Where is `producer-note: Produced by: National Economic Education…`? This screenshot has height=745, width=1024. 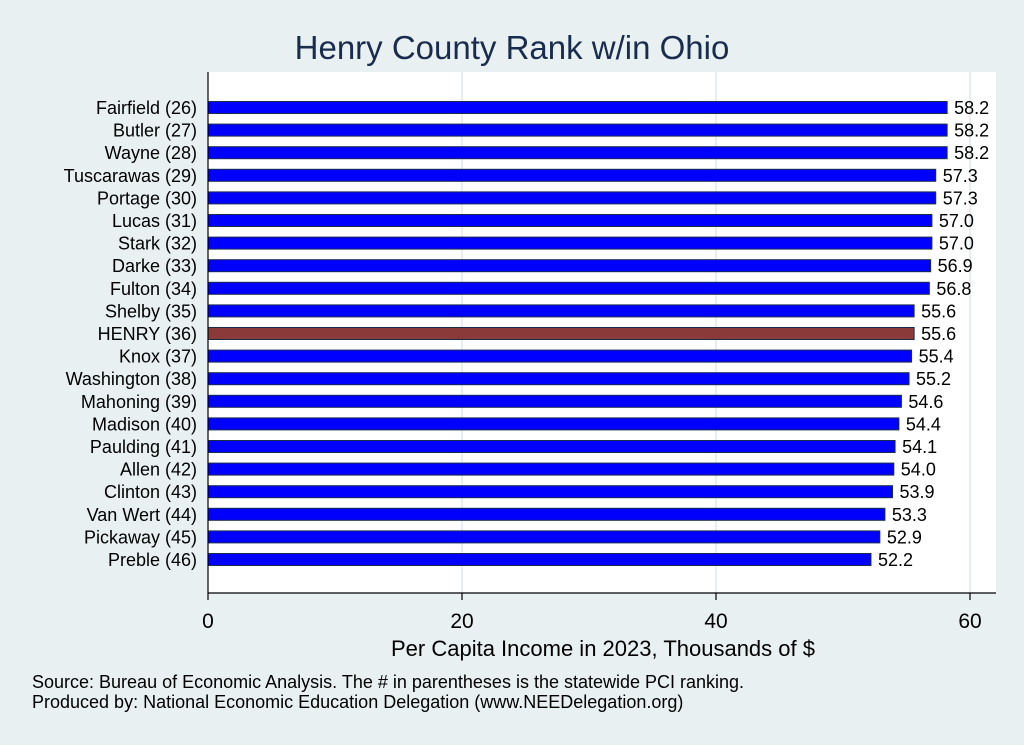 producer-note: Produced by: National Economic Education… is located at coordinates (358, 702).